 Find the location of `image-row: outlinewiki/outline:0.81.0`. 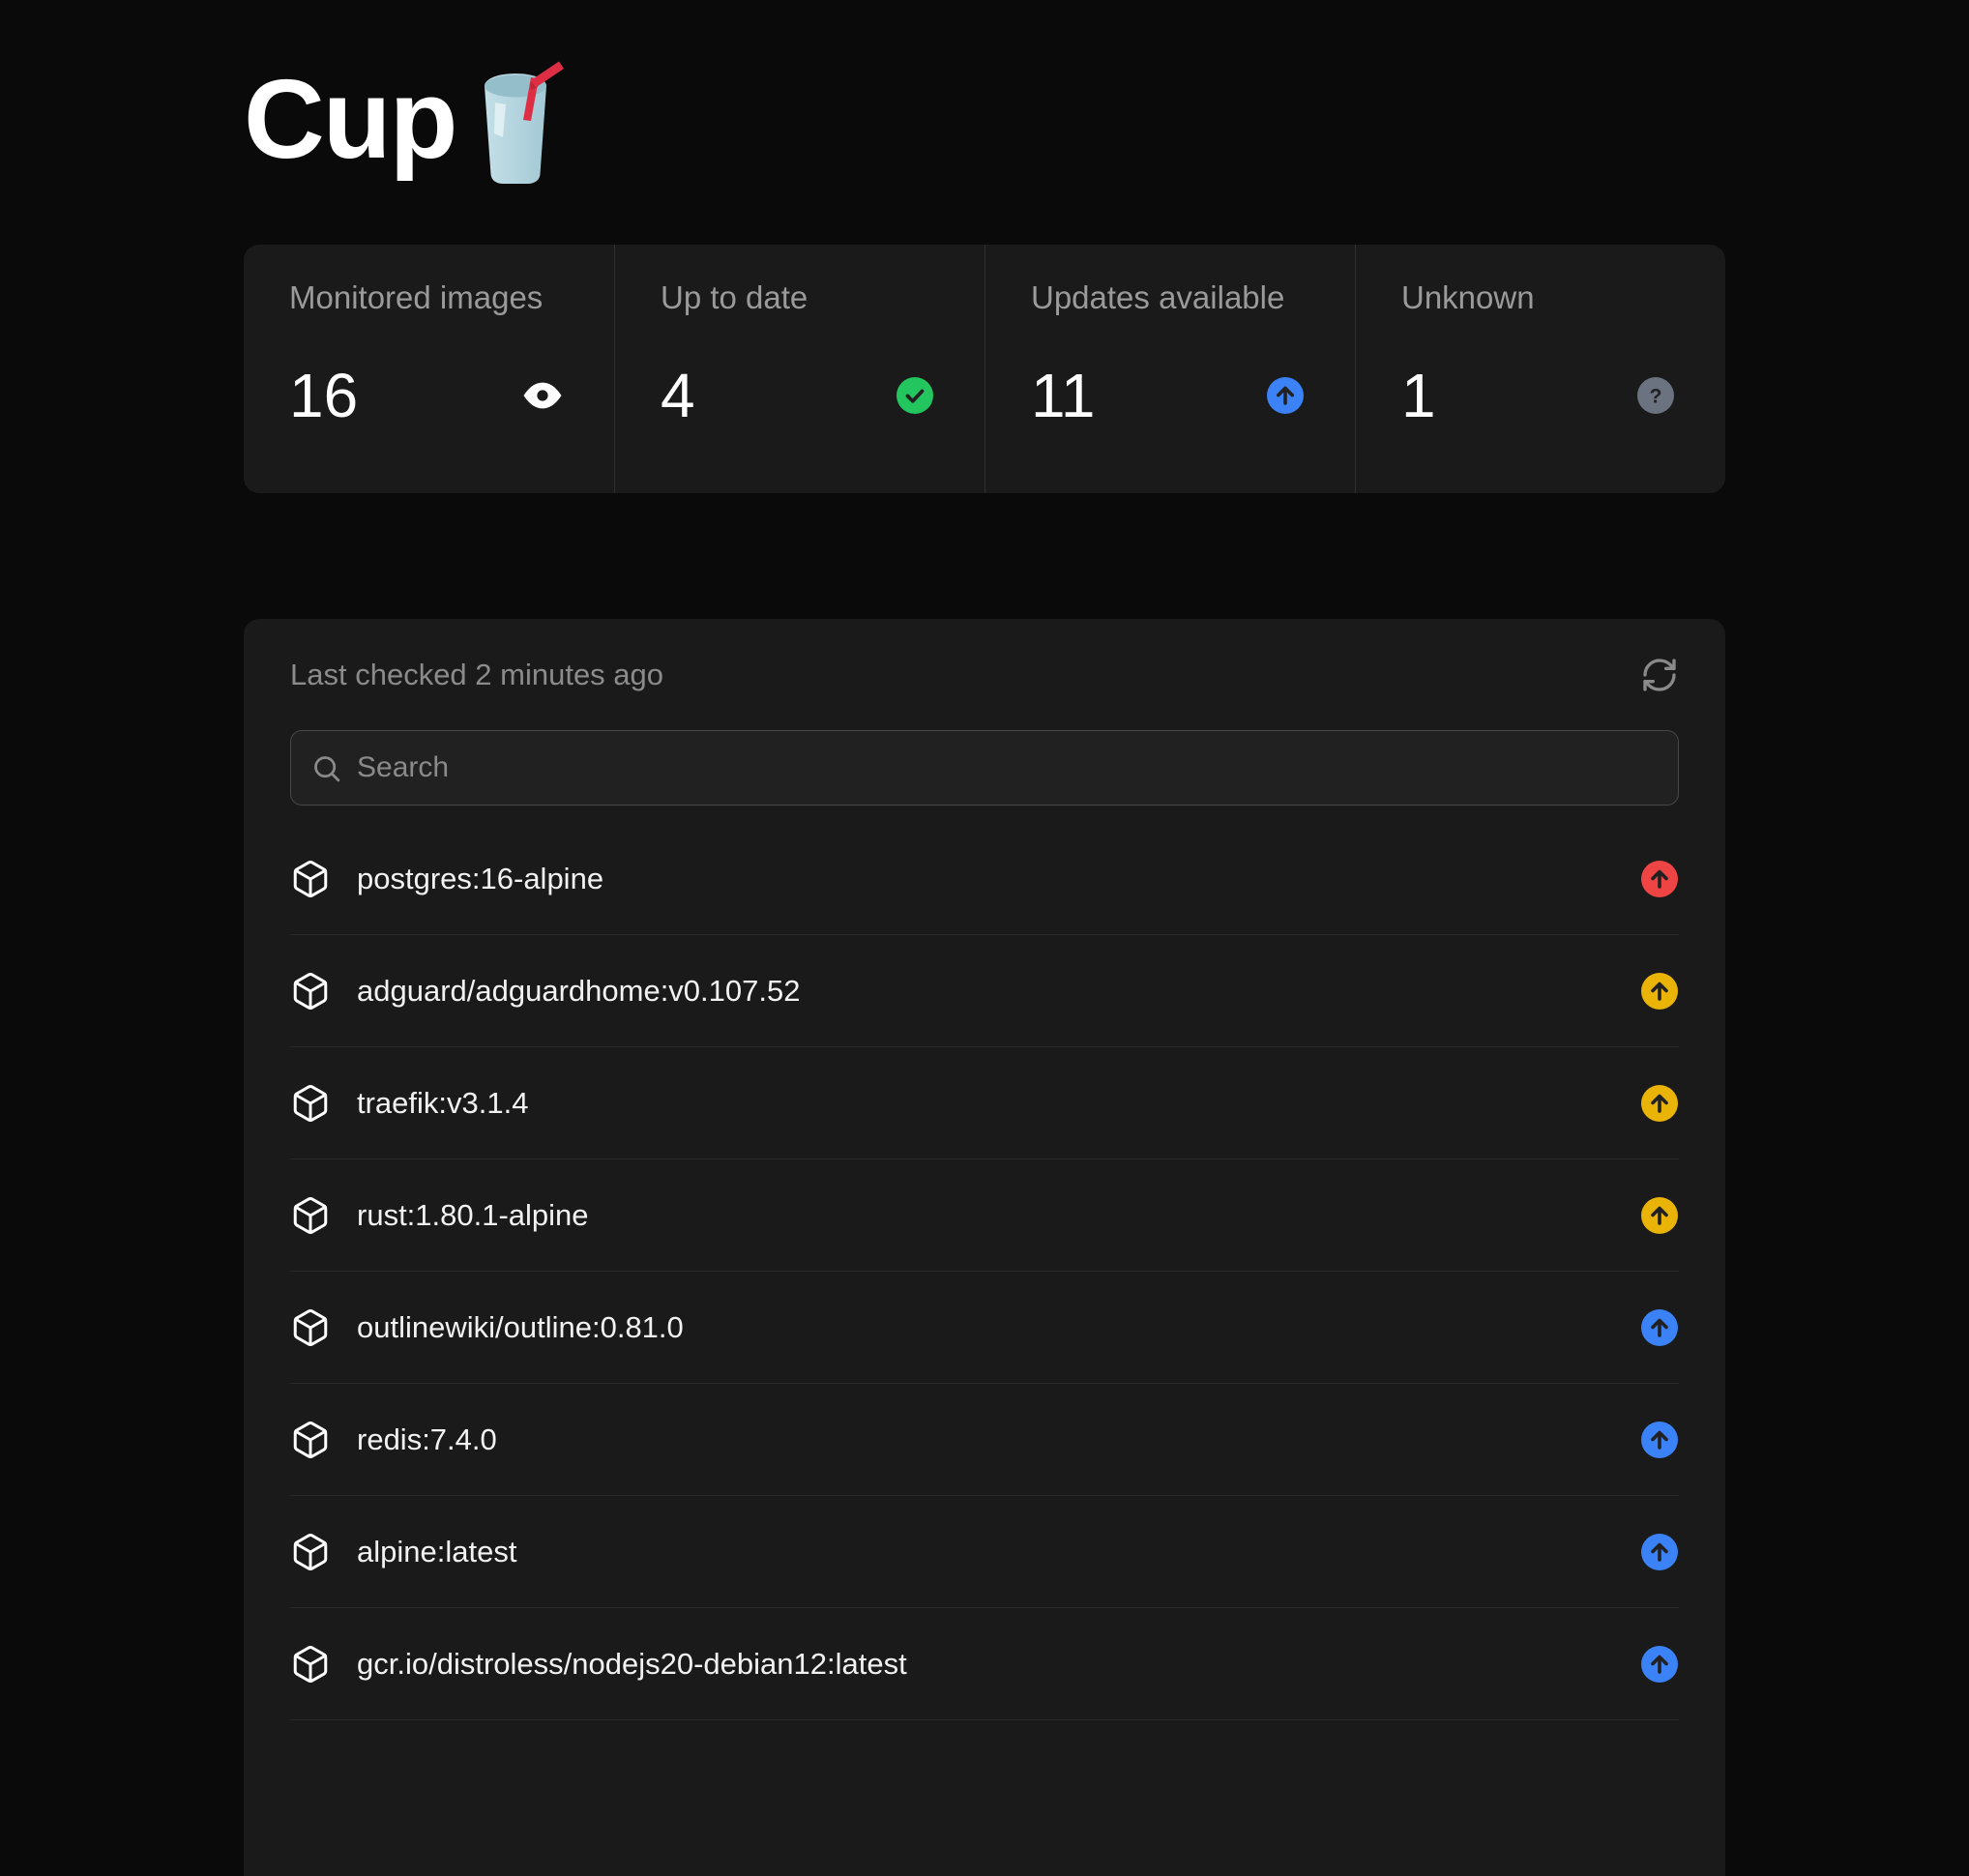

image-row: outlinewiki/outline:0.81.0 is located at coordinates (985, 1328).